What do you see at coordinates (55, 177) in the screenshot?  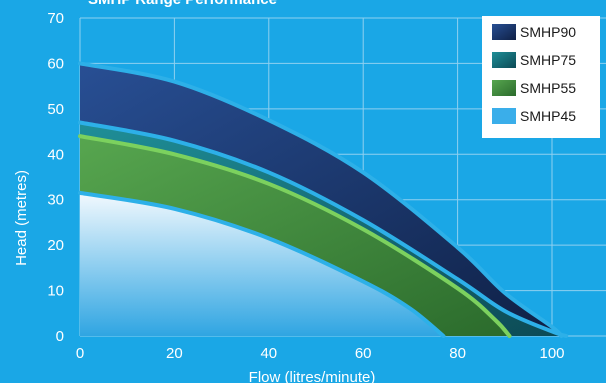 I see `y-tick-labels: 0 10 20 30 40 50 60 70` at bounding box center [55, 177].